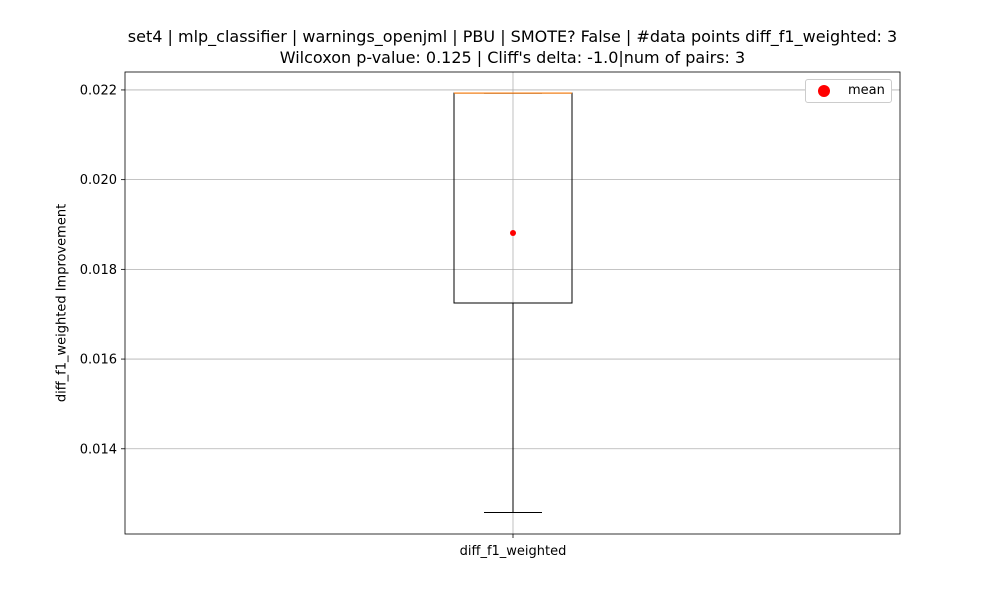  What do you see at coordinates (866, 90) in the screenshot?
I see `legend-mean-label: mean` at bounding box center [866, 90].